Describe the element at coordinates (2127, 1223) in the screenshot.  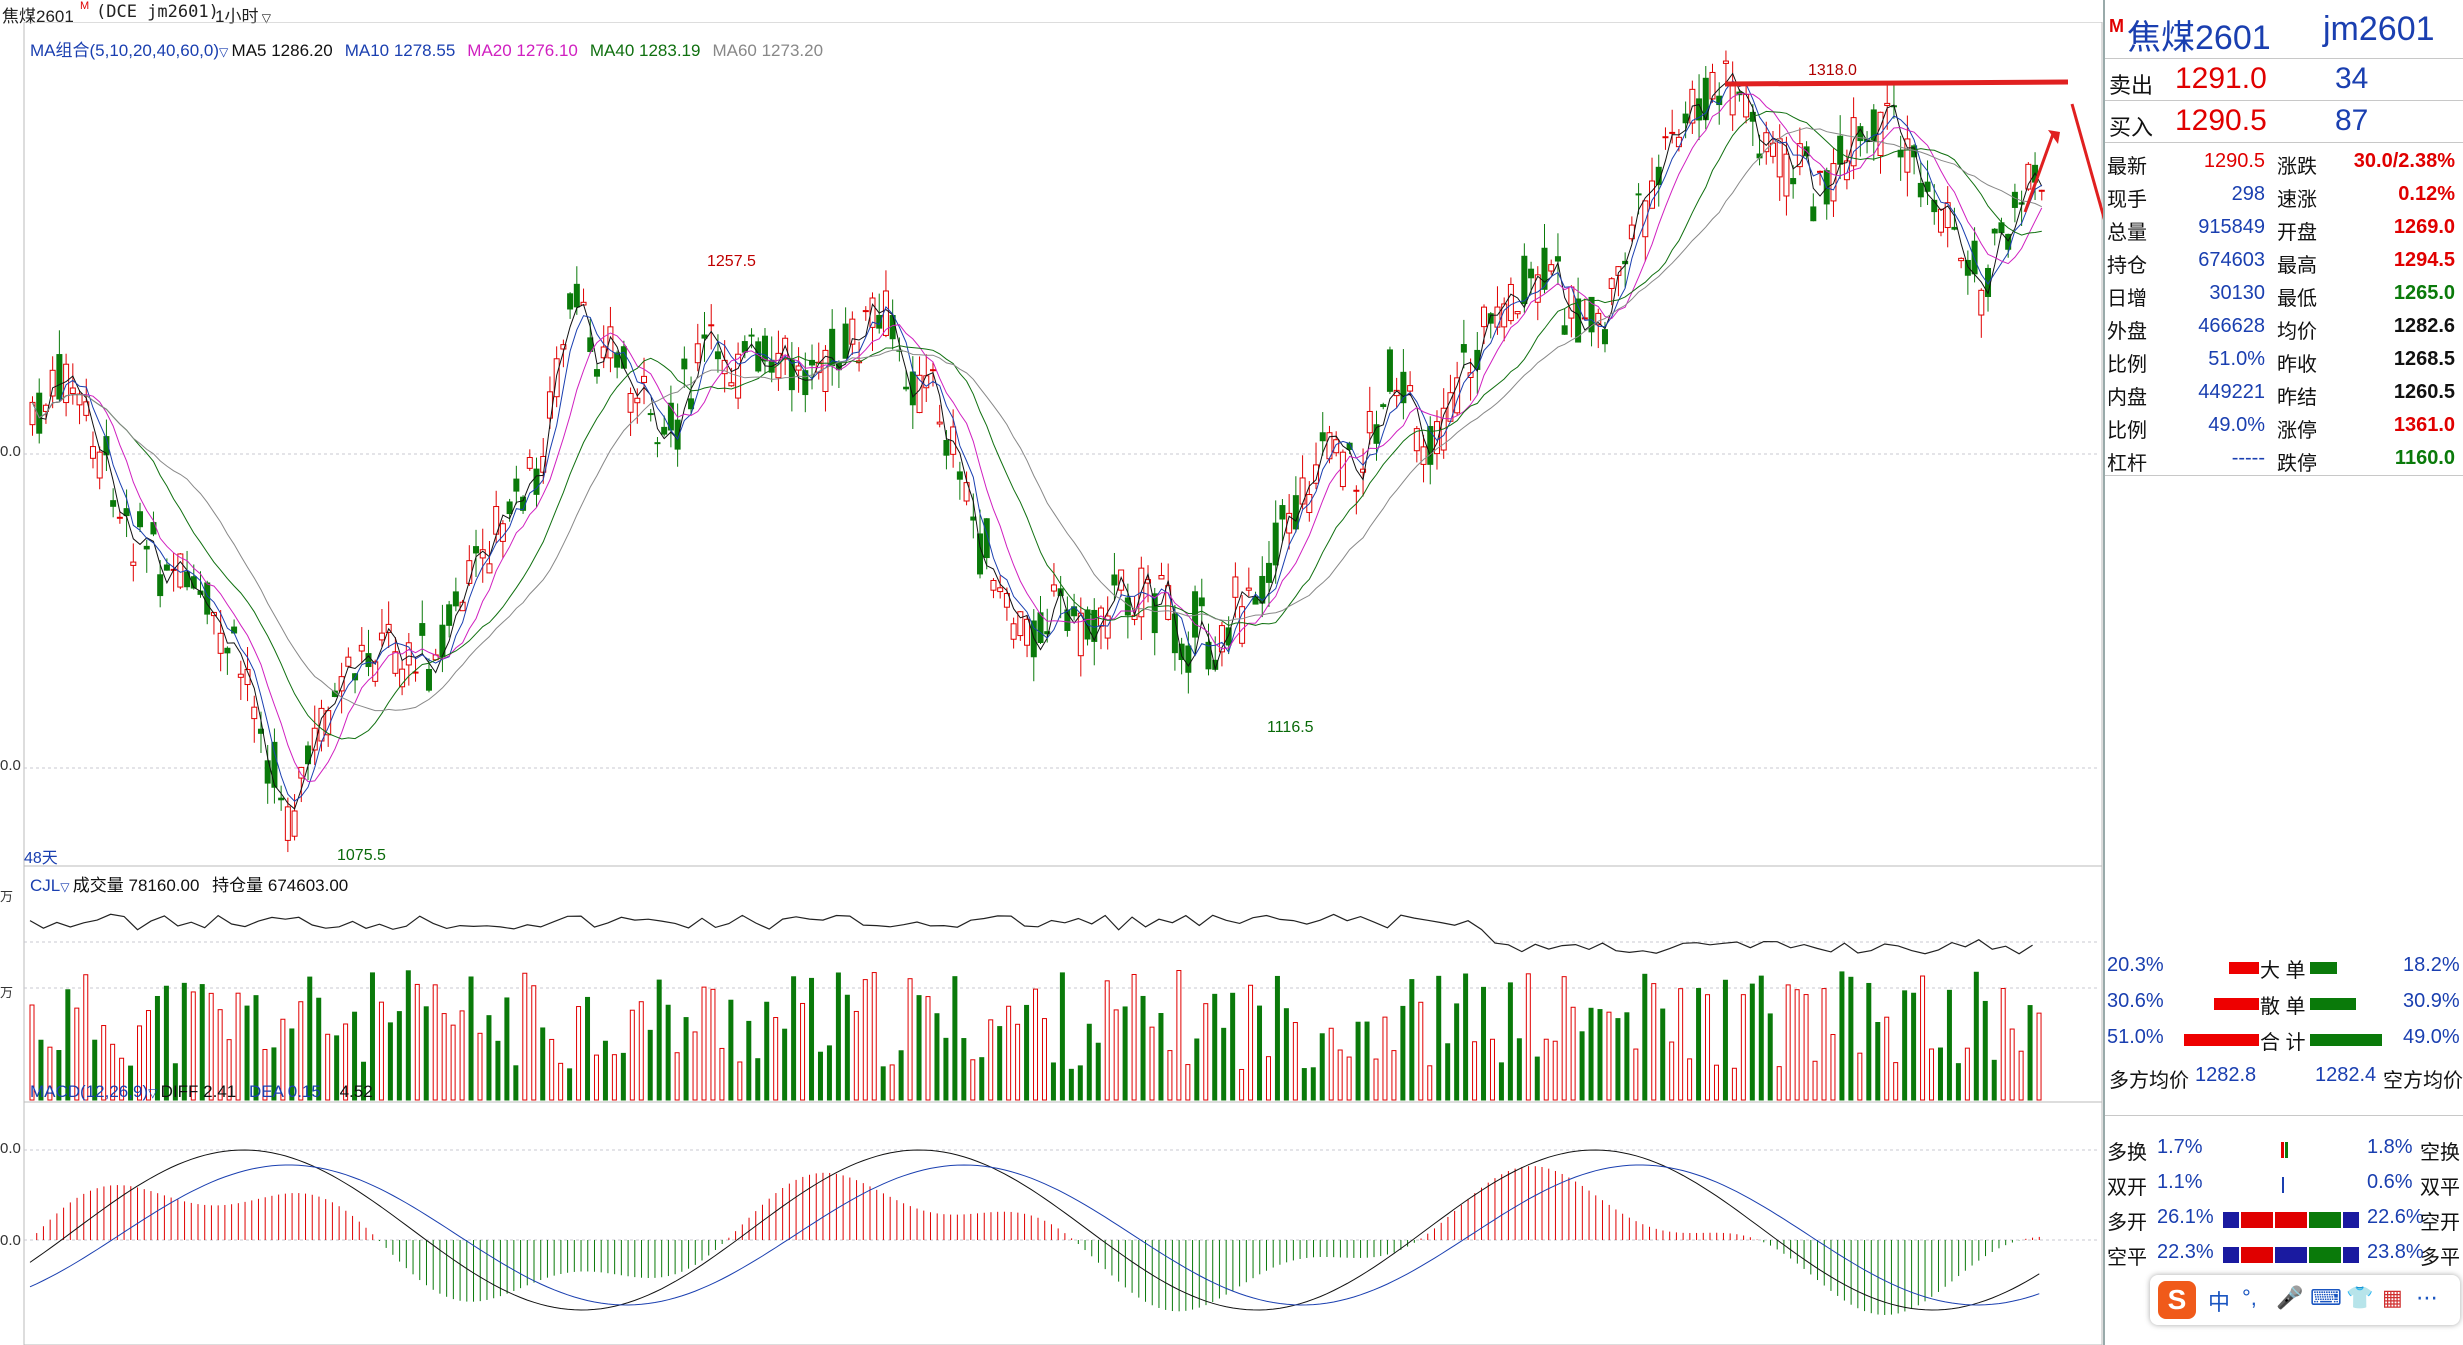
I see `position-label: 多开` at that location.